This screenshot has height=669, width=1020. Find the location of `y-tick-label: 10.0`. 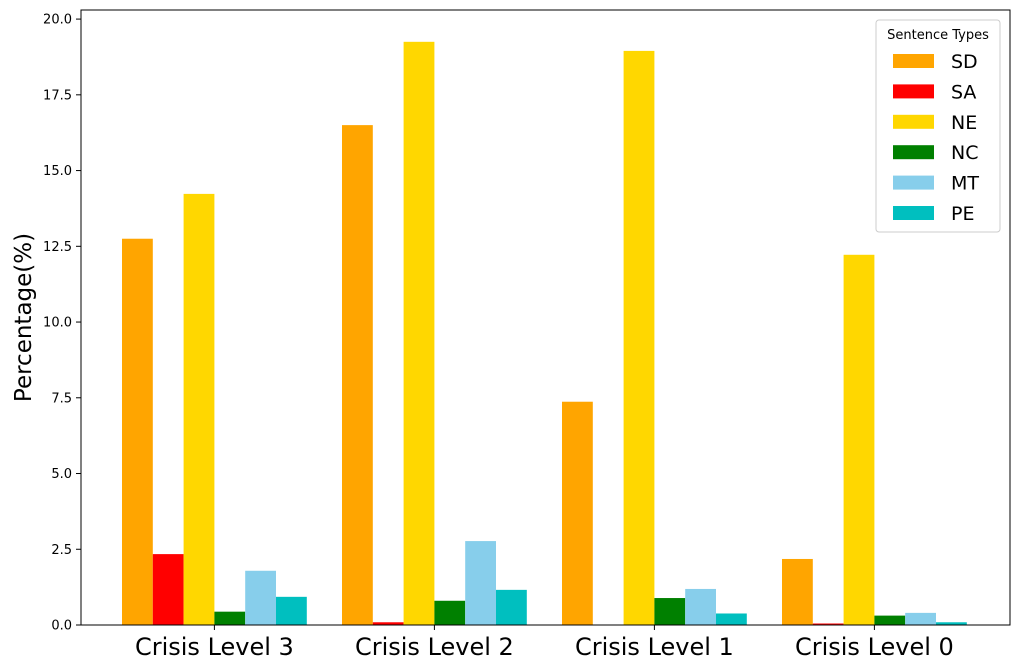

y-tick-label: 10.0 is located at coordinates (57, 323).